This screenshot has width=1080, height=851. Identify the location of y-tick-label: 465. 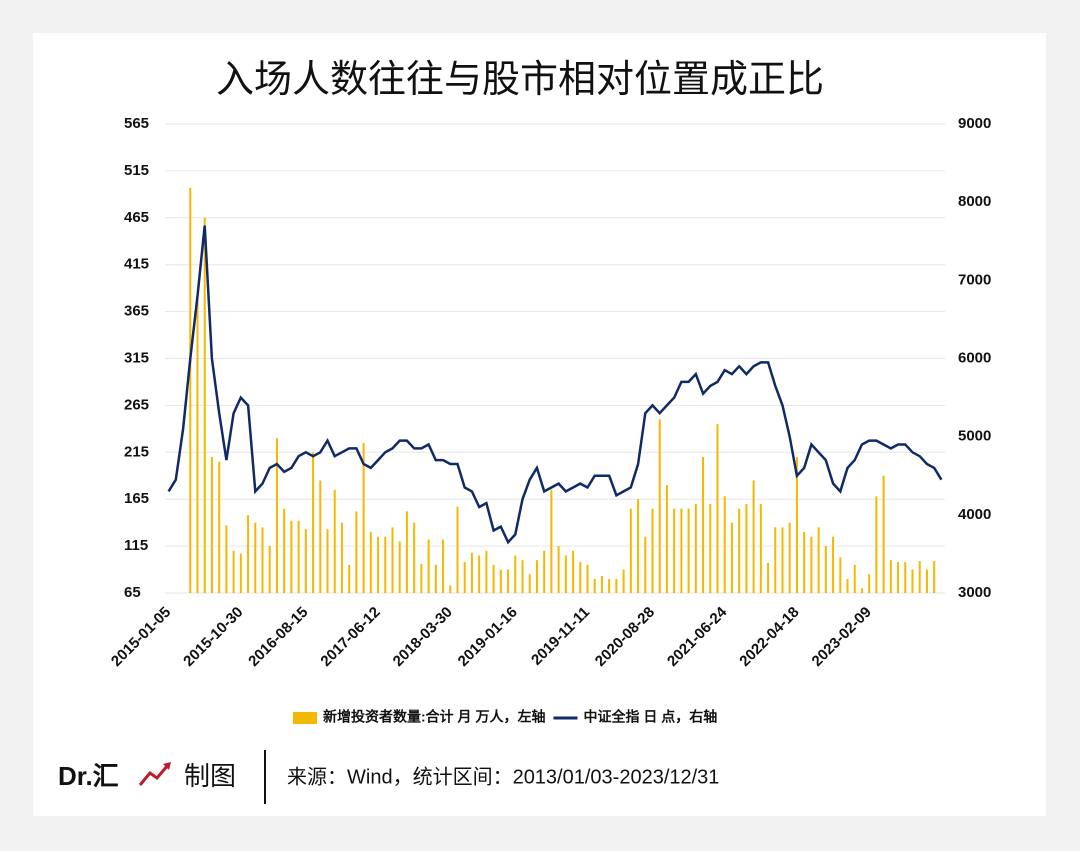
(136, 217).